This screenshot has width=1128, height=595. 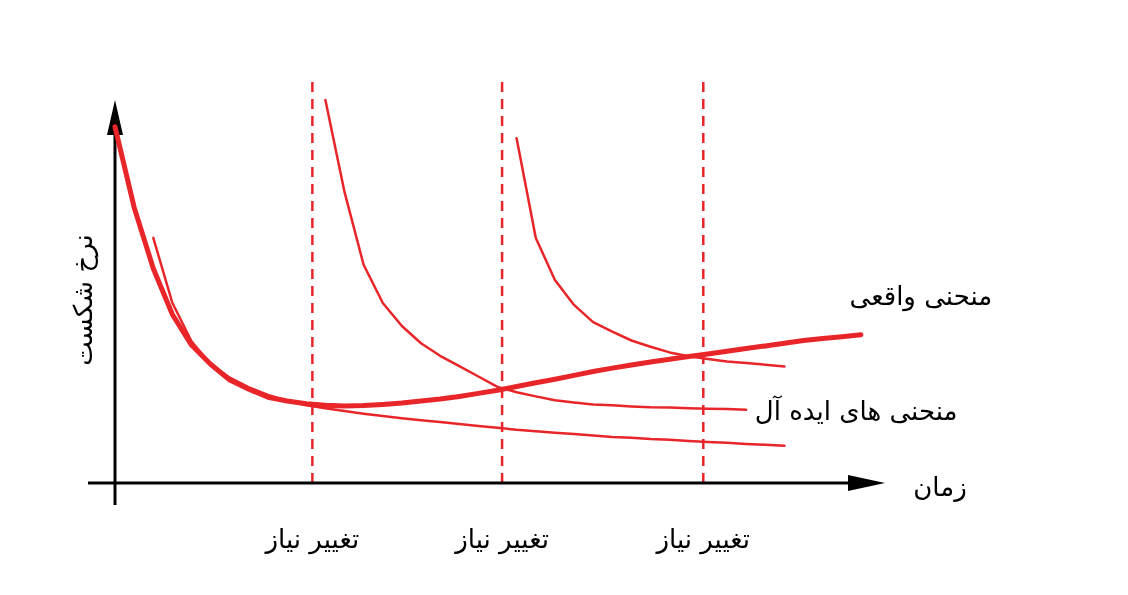 What do you see at coordinates (940, 487) in the screenshot?
I see `x-axis-title: زمان` at bounding box center [940, 487].